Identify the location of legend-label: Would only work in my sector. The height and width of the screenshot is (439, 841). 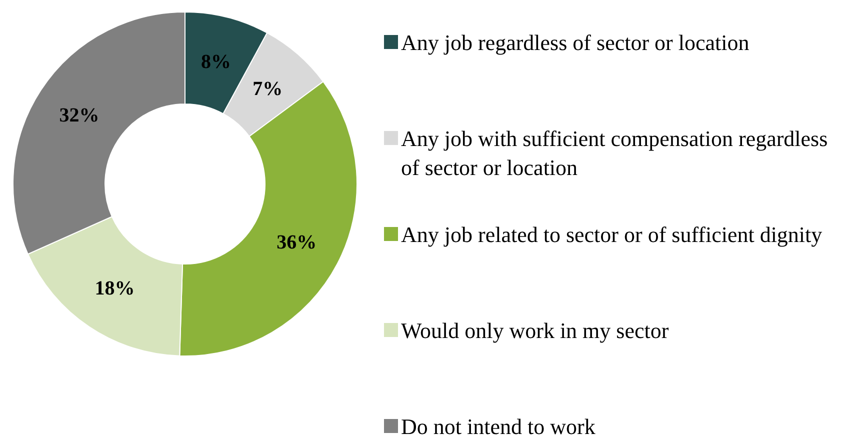
(535, 330).